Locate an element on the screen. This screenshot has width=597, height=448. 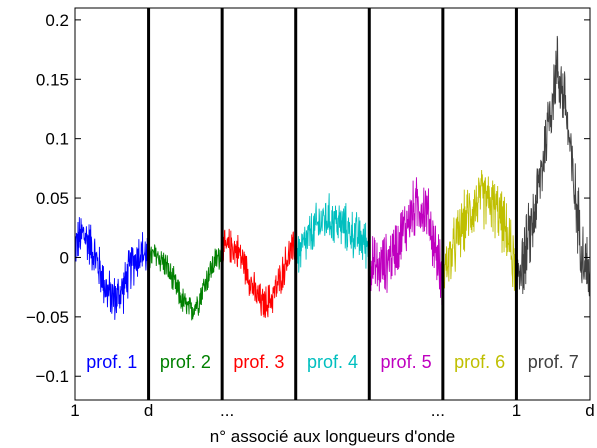
x-axis: 1 d...... 1 d is located at coordinates (332, 410).